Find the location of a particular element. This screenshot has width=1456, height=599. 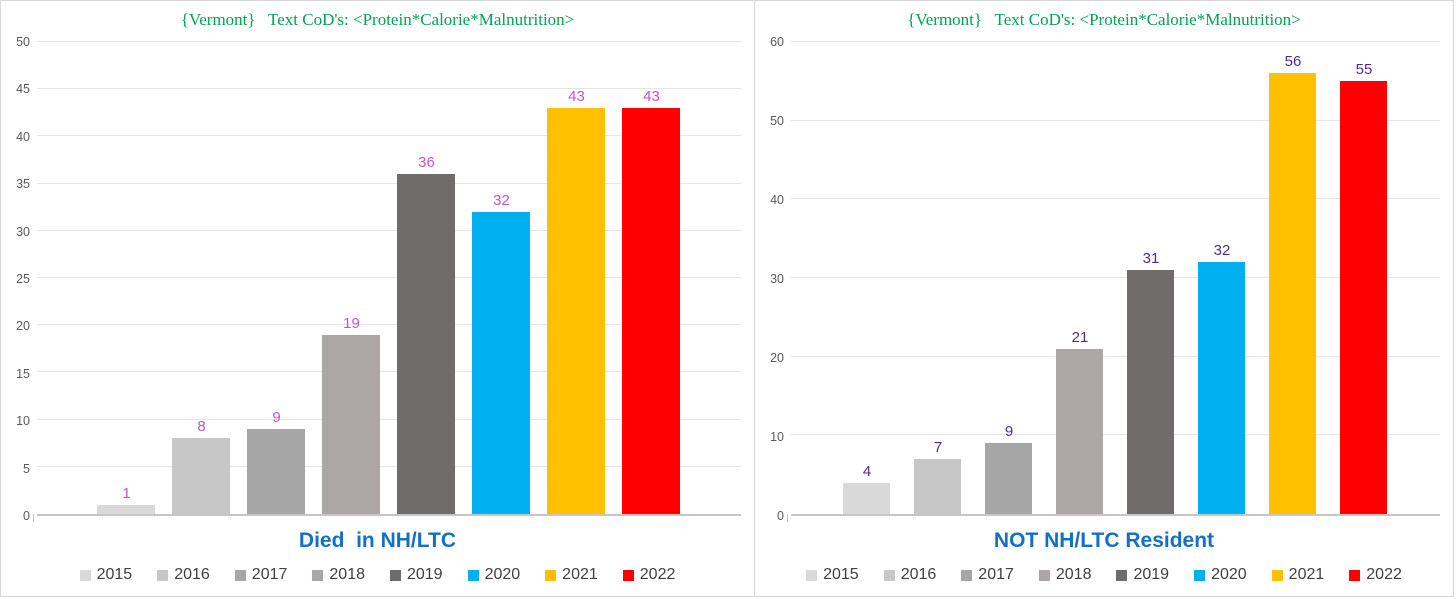

legend-item-2021: 2021 is located at coordinates (571, 575).